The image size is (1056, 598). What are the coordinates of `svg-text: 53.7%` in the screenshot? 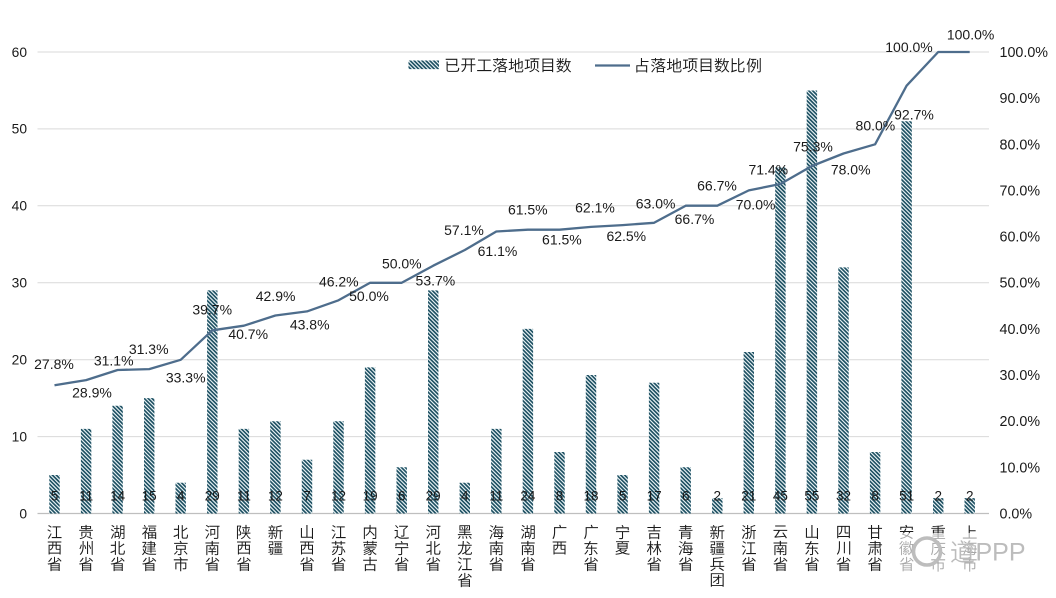 It's located at (436, 281).